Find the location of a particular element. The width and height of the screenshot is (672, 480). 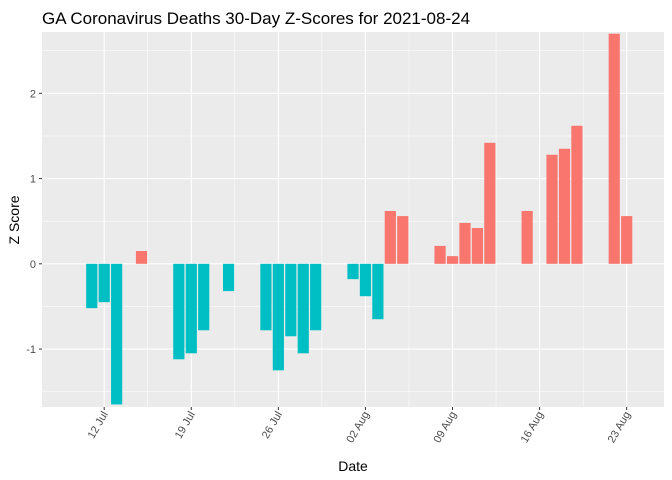

y-tick-label: 1 is located at coordinates (33, 180).